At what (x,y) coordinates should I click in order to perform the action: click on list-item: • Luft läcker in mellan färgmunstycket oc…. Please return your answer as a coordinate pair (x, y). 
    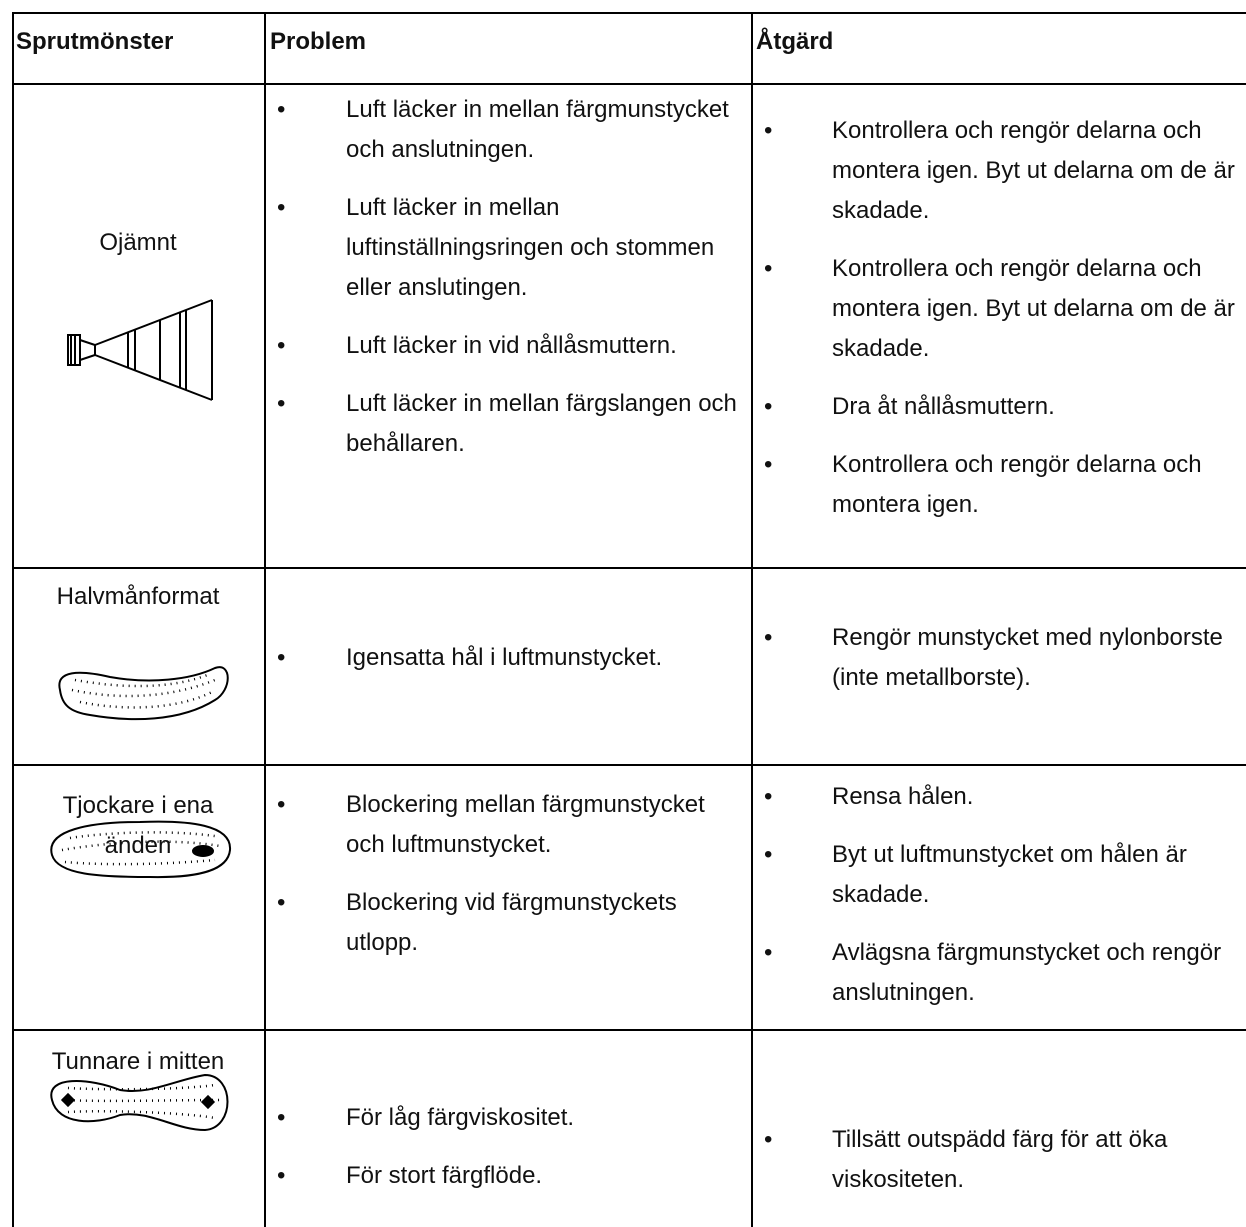
    Looking at the image, I should click on (513, 130).